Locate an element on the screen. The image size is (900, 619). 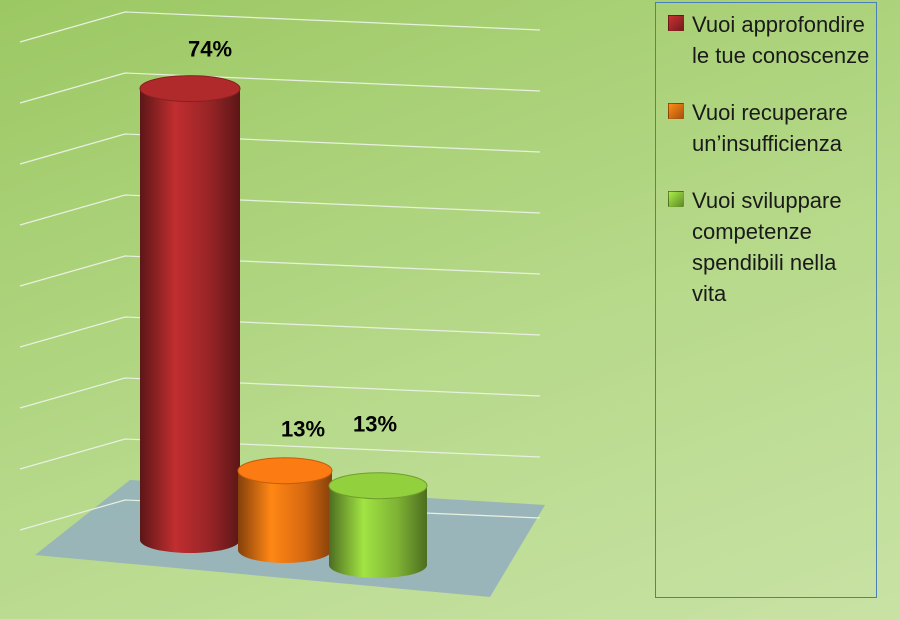
legend-item: Vuoi recuperare un’insufficienza is located at coordinates (769, 128).